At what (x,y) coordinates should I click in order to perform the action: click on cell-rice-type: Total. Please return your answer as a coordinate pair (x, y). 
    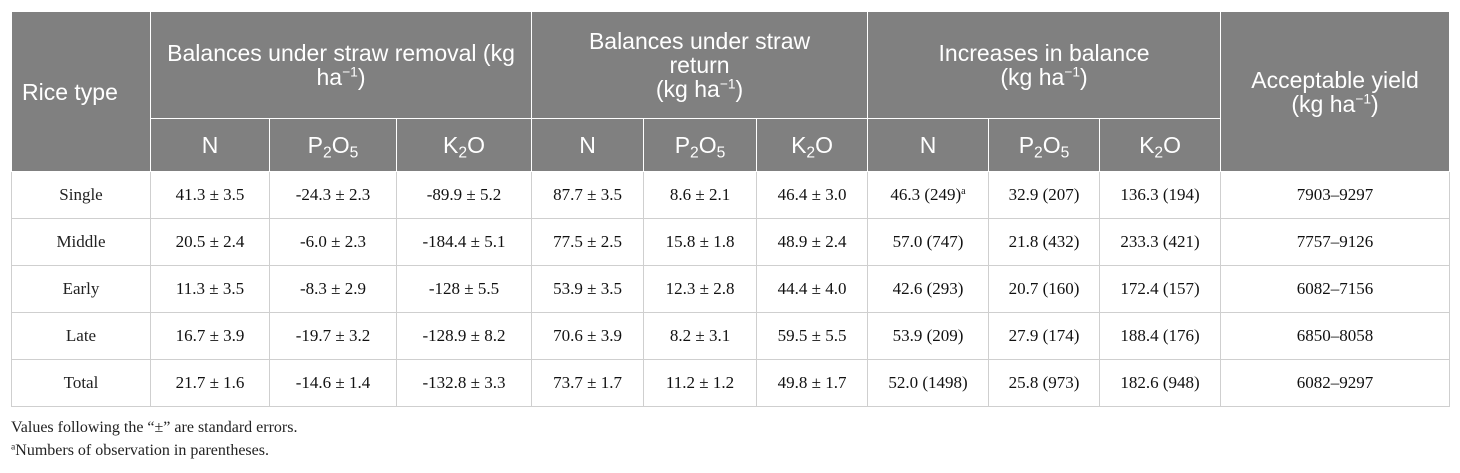
    Looking at the image, I should click on (81, 383).